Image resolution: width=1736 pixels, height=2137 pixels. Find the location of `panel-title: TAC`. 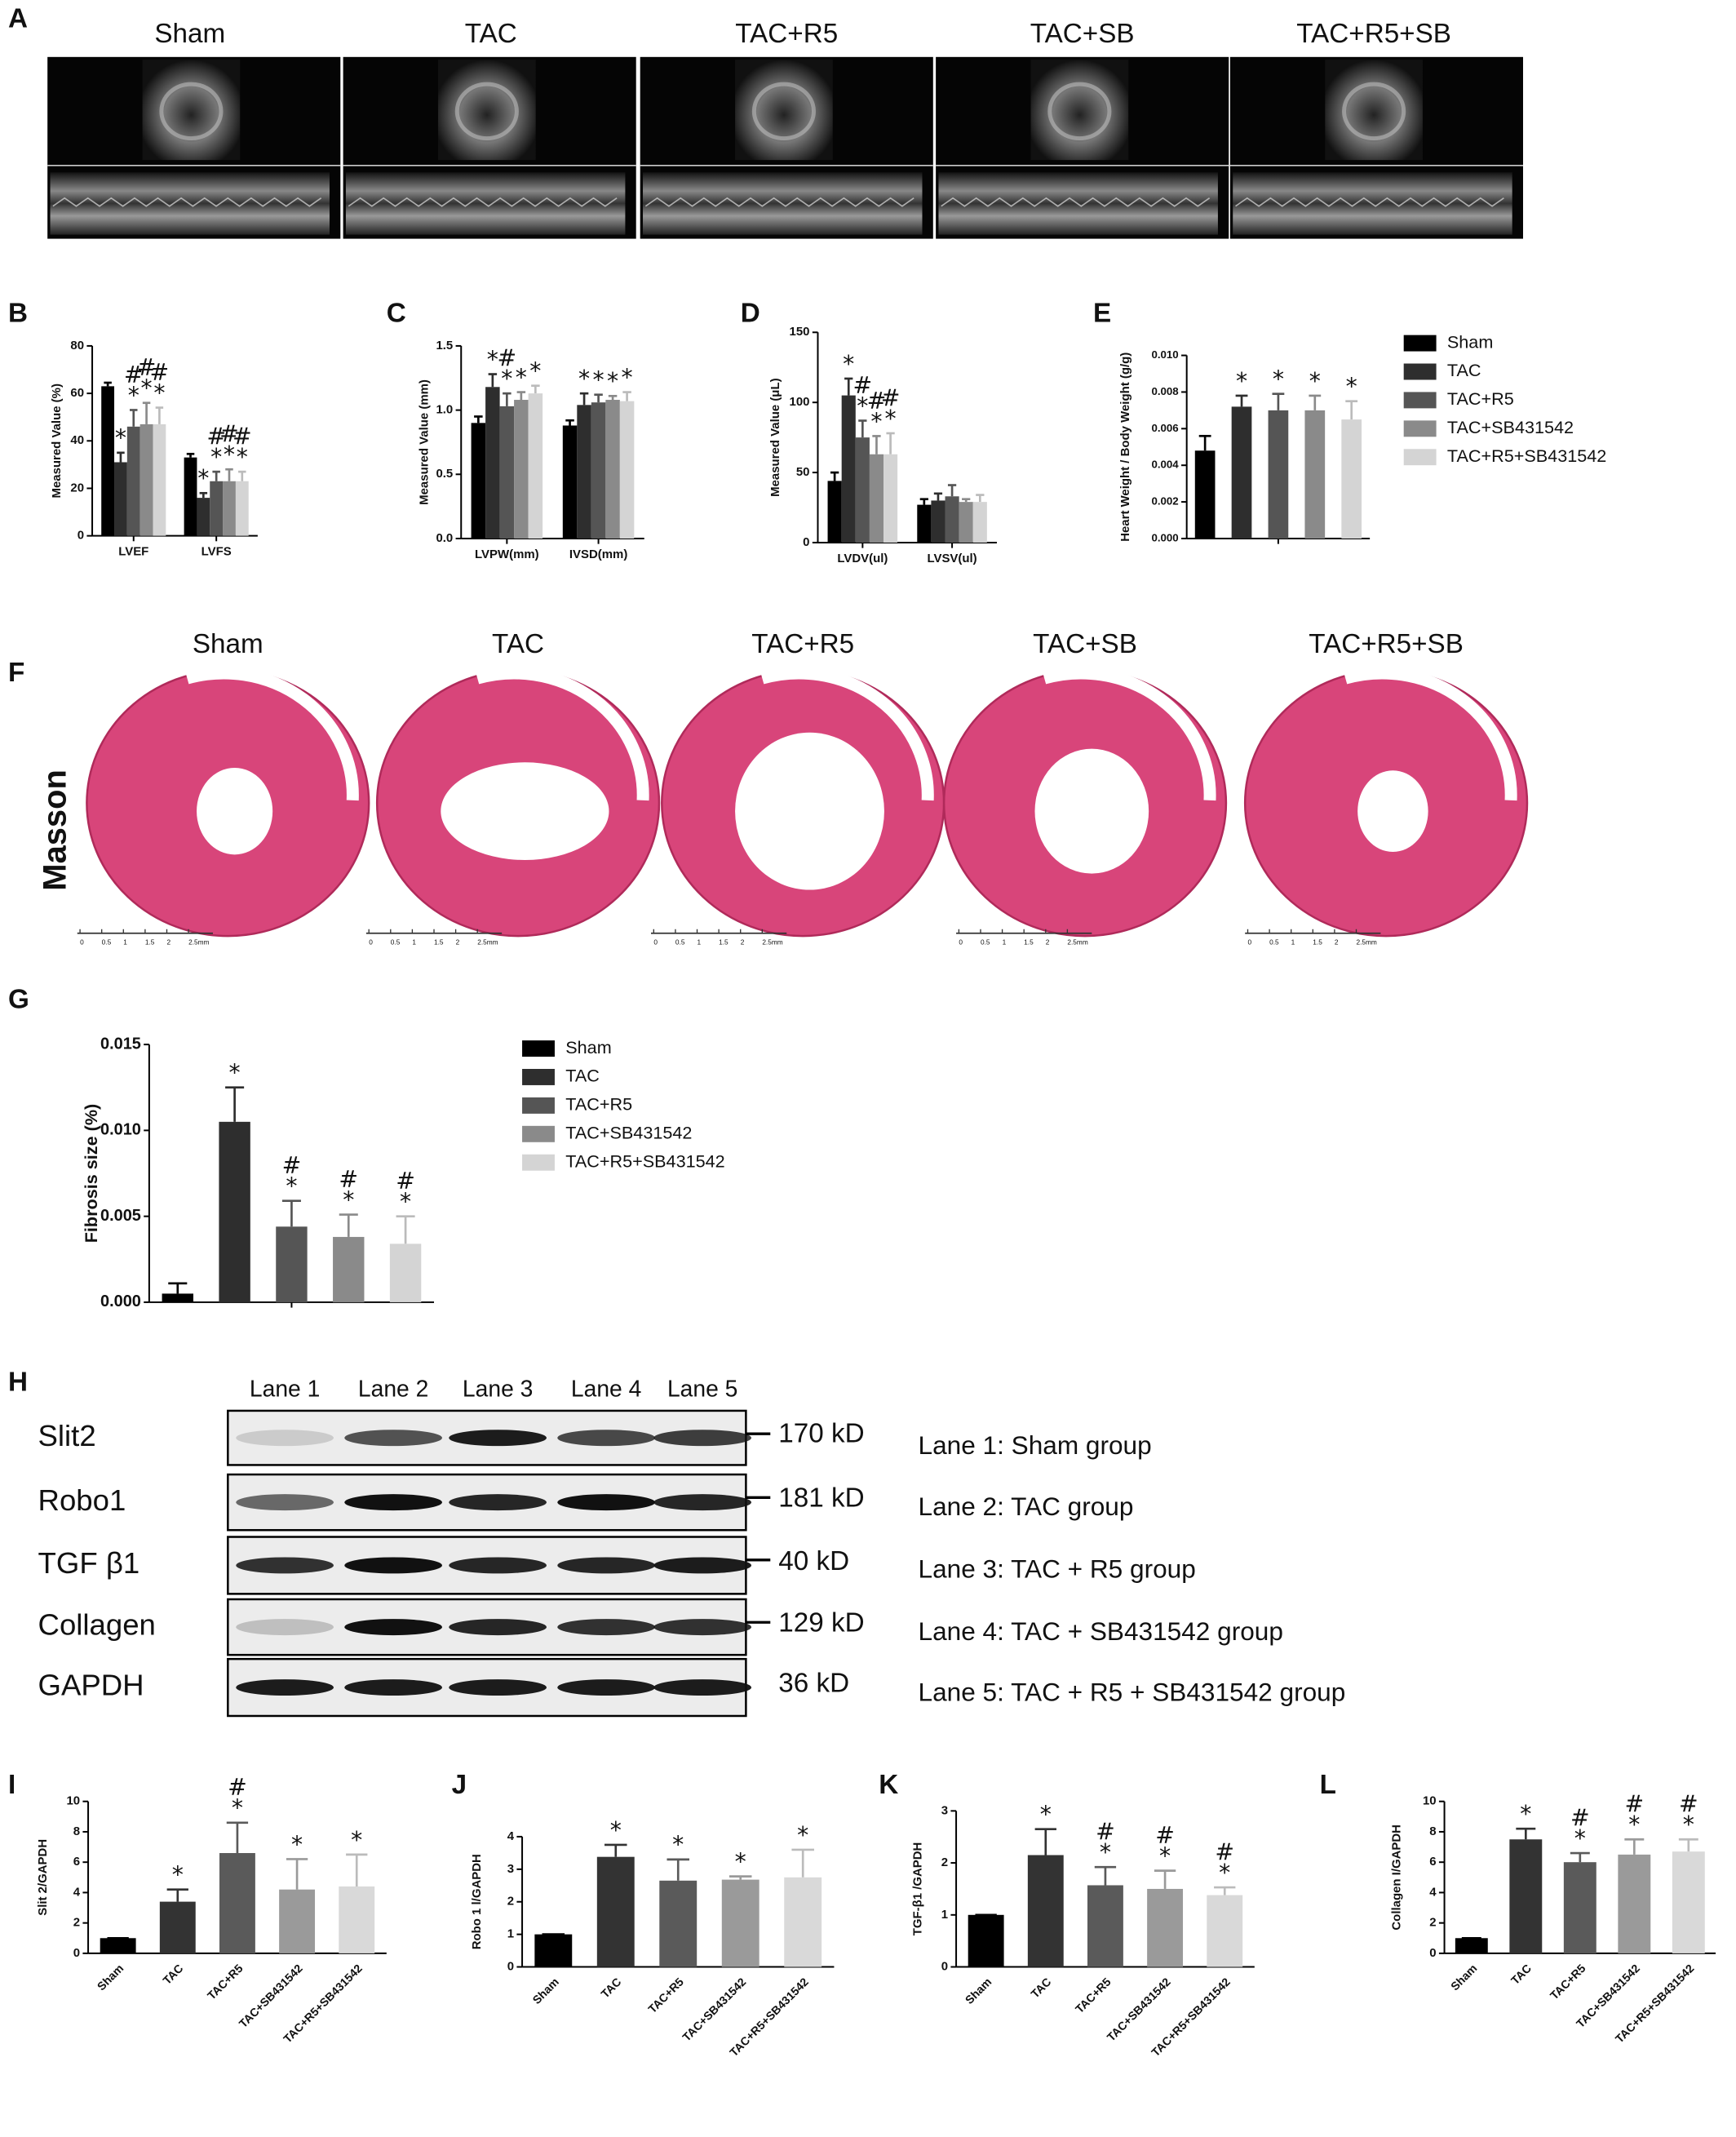

panel-title: TAC is located at coordinates (518, 644).